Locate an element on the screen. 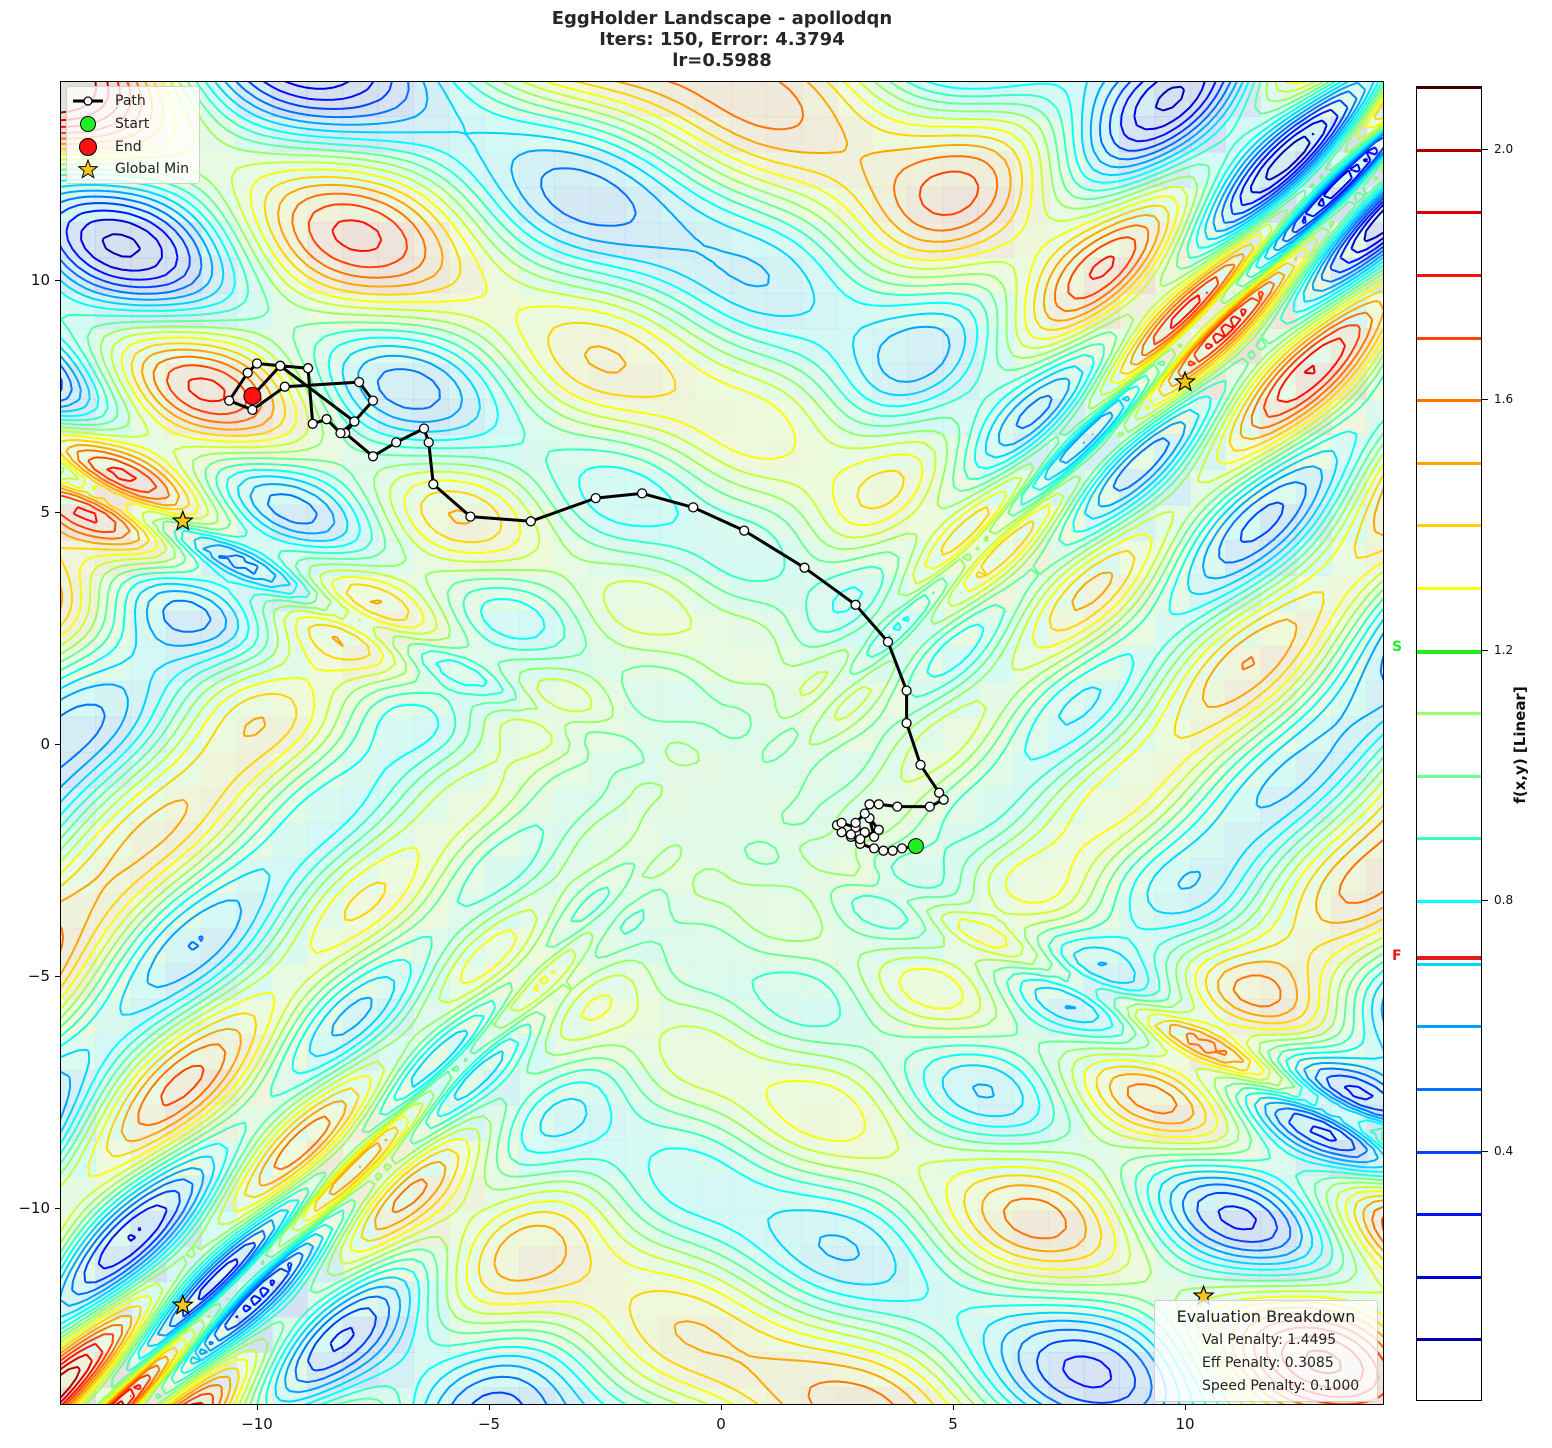 Image resolution: width=1552 pixels, height=1448 pixels. x-tick-label: 0 is located at coordinates (721, 1424).